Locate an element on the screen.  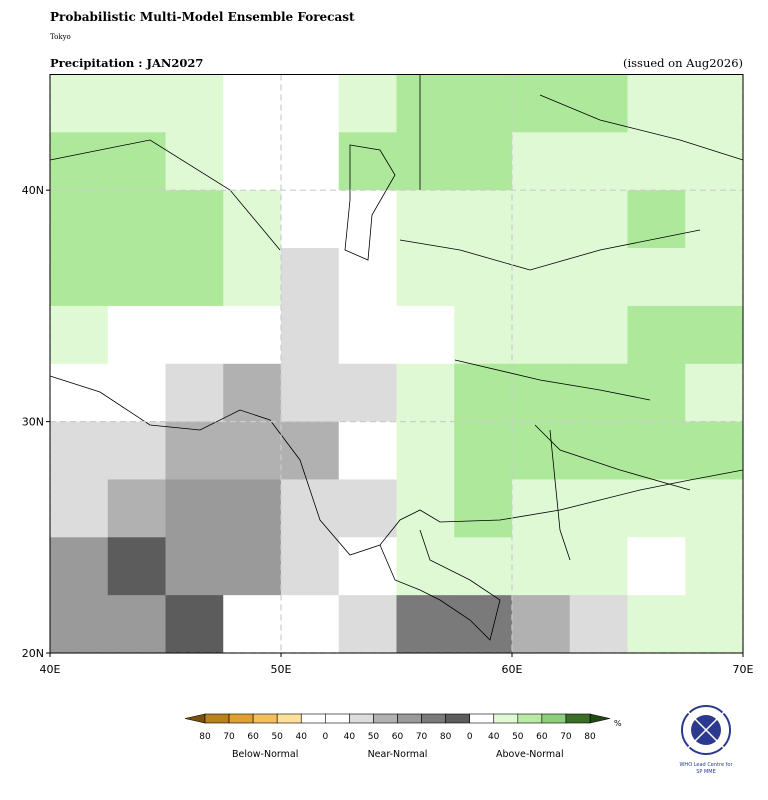
x-tick-label: 50E is located at coordinates (281, 669).